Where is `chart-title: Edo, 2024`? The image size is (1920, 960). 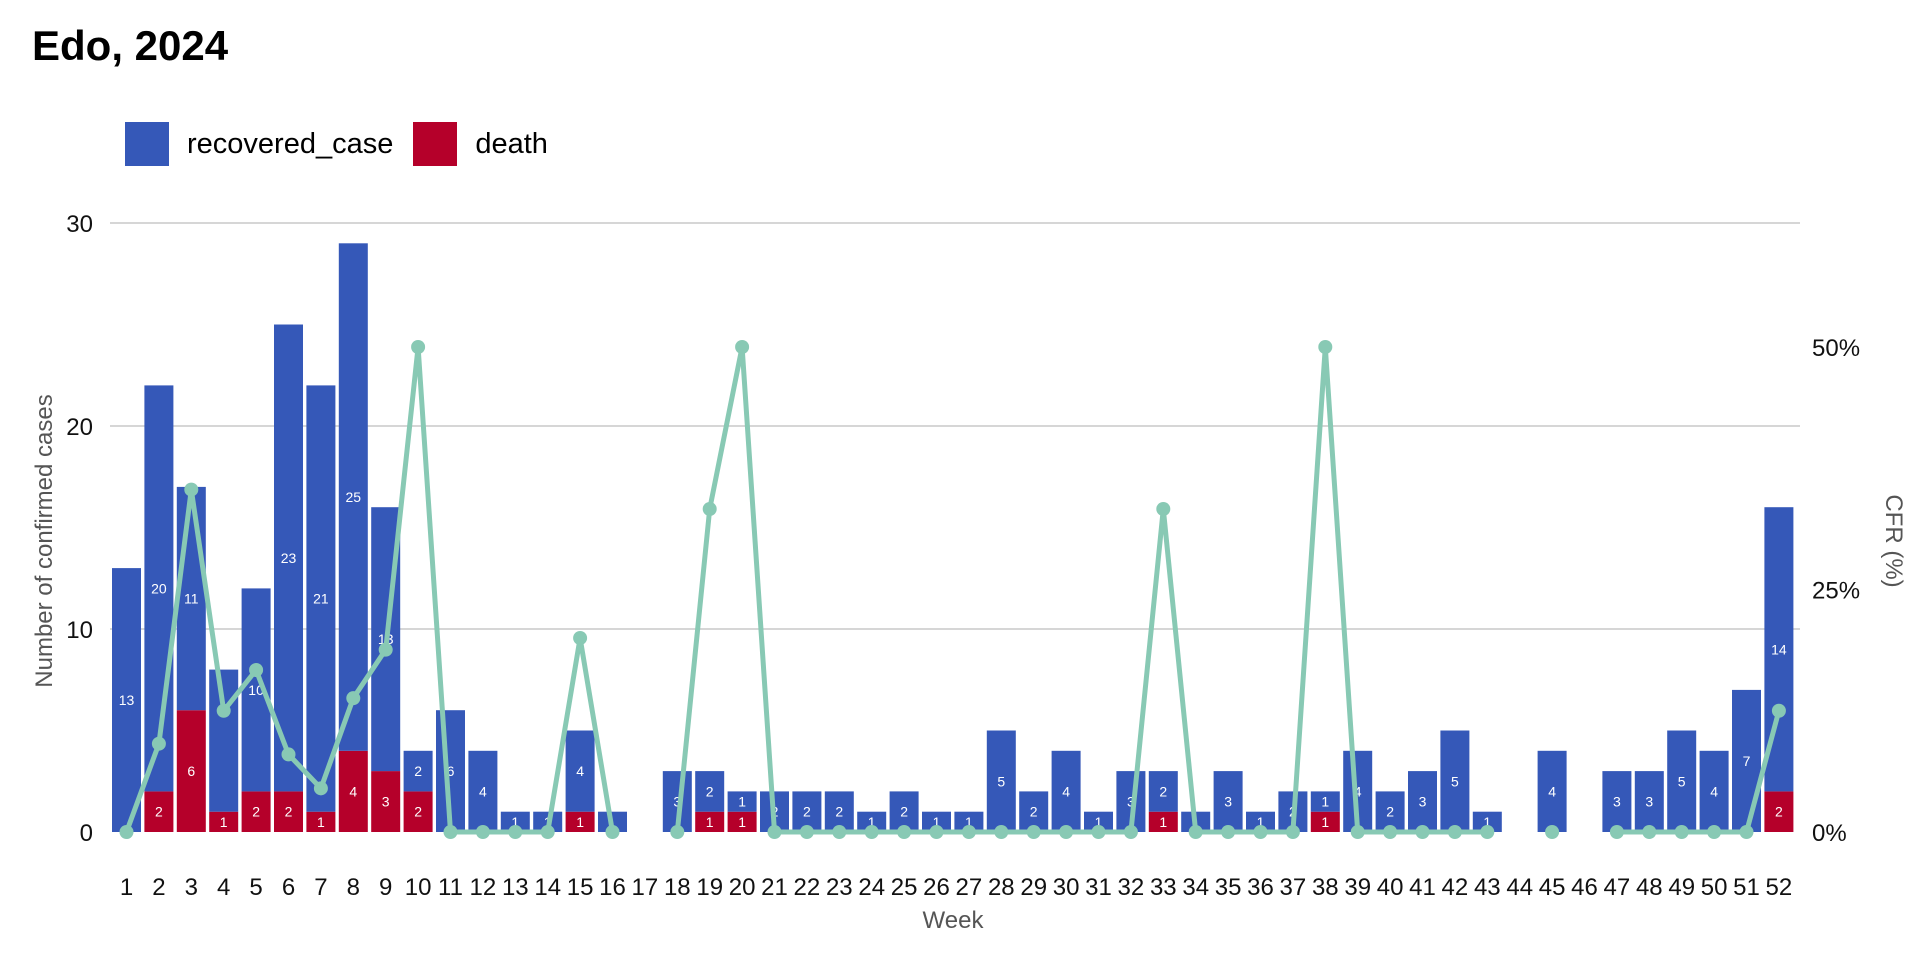 chart-title: Edo, 2024 is located at coordinates (130, 45).